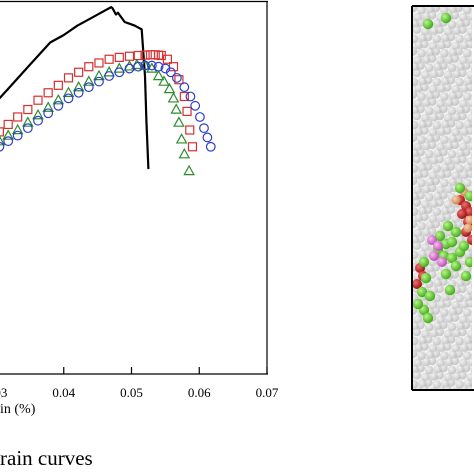 This screenshot has height=474, width=474. What do you see at coordinates (462, 214) in the screenshot?
I see `red-atom` at bounding box center [462, 214].